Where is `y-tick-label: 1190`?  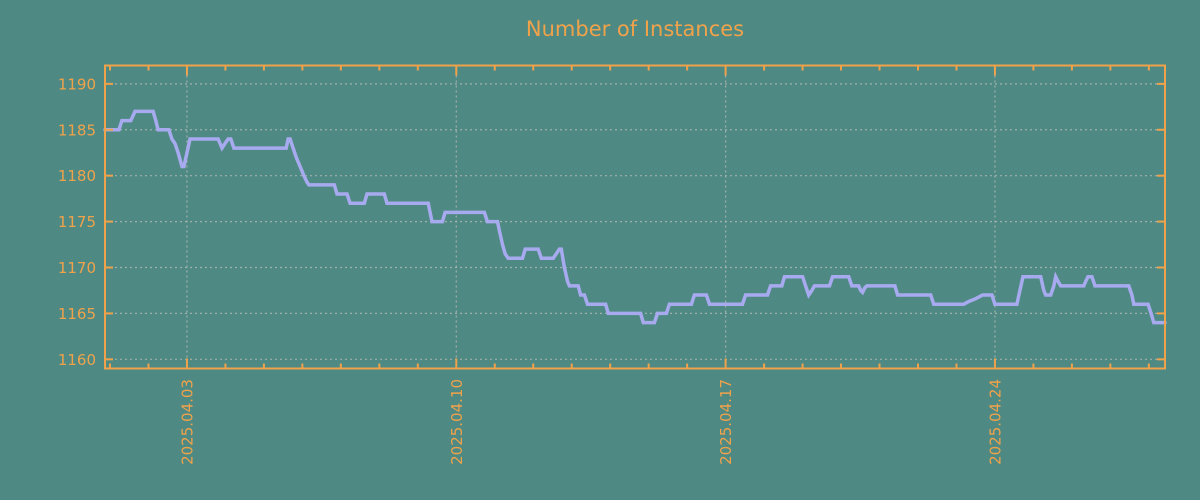 y-tick-label: 1190 is located at coordinates (77, 84).